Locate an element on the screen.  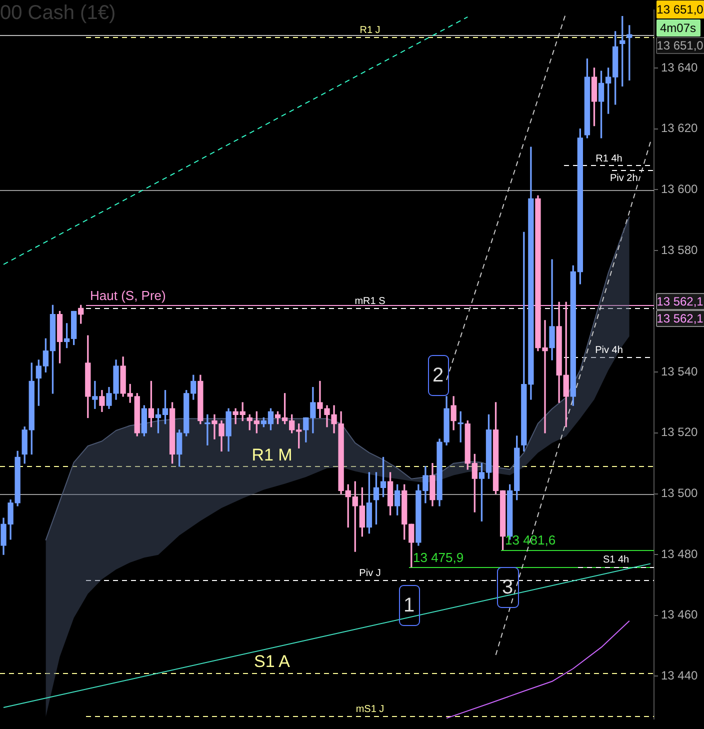
y-tick-label: 13 620 is located at coordinates (679, 128).